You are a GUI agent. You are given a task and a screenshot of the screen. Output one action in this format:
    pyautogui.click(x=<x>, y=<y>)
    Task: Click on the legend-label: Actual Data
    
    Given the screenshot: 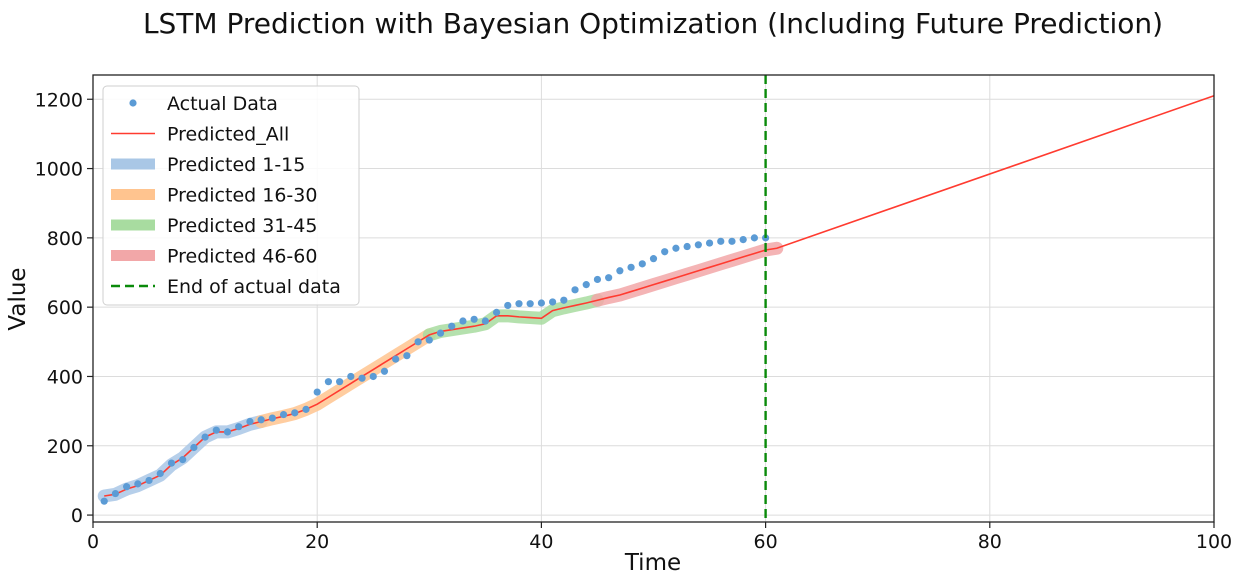 What is the action you would take?
    pyautogui.click(x=222, y=104)
    